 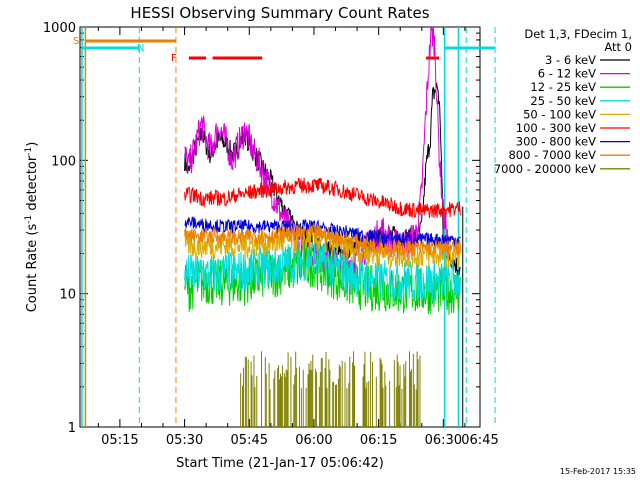 I want to click on legend-label-3: 25 - 50 keV, so click(x=563, y=101).